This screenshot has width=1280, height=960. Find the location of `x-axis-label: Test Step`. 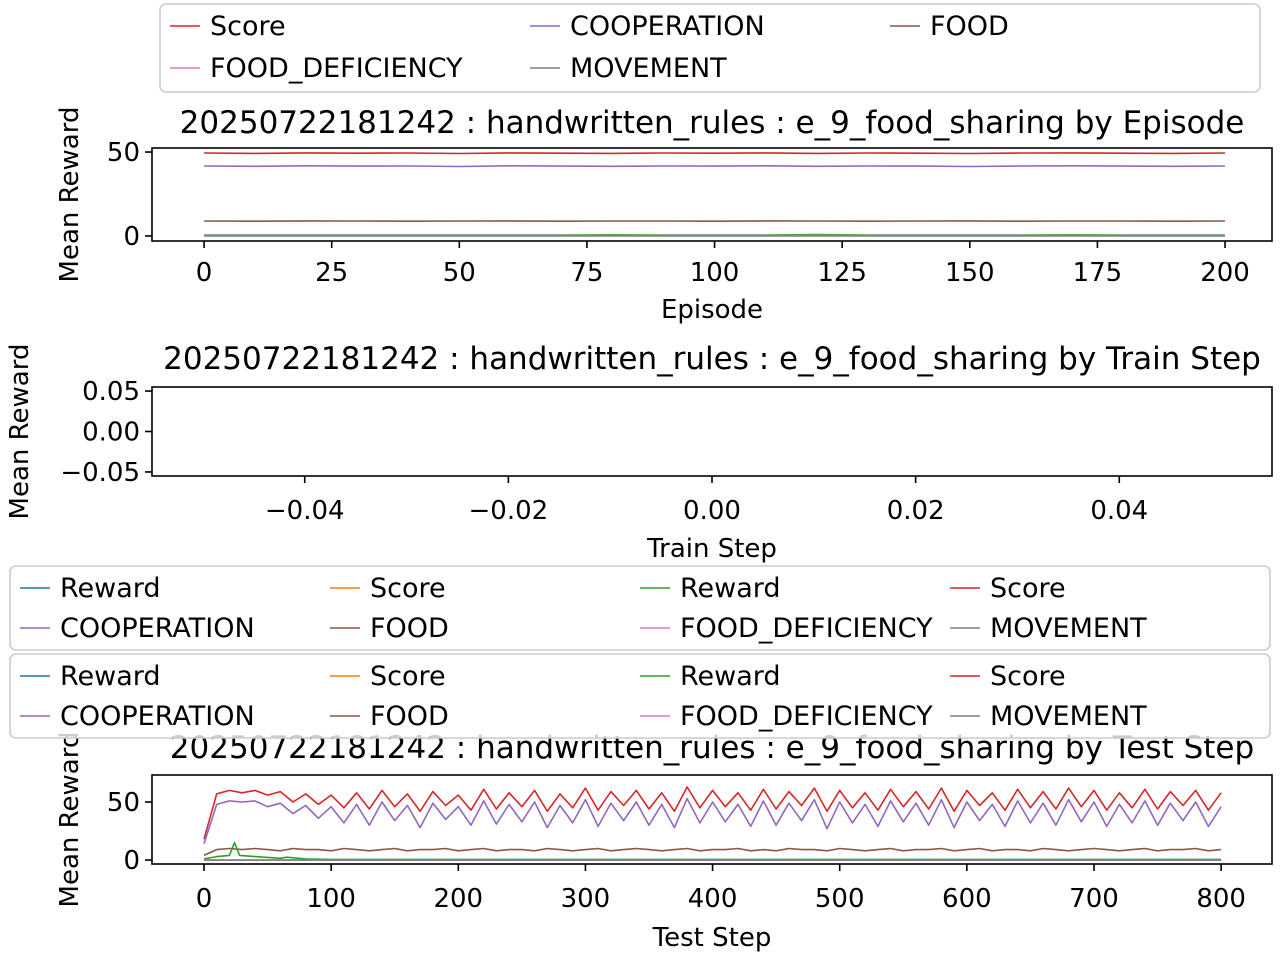

x-axis-label: Test Step is located at coordinates (712, 938).